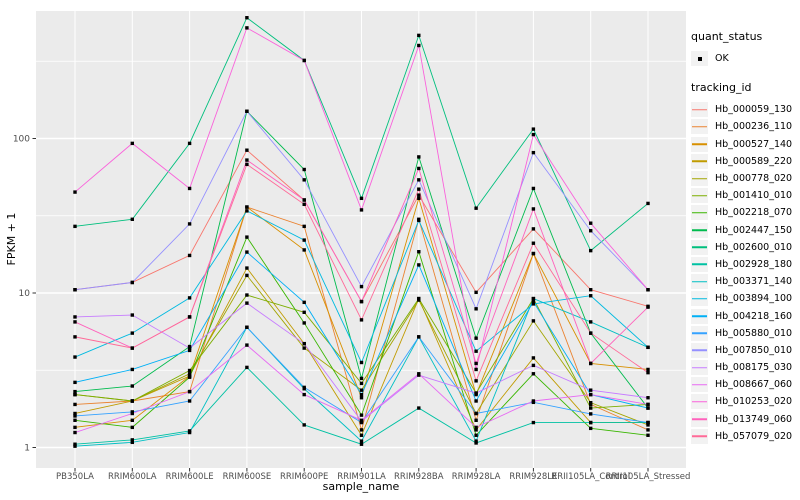 The height and width of the screenshot is (500, 800). Describe the element at coordinates (476, 477) in the screenshot. I see `x-tick-label: RRIM928LA` at that location.